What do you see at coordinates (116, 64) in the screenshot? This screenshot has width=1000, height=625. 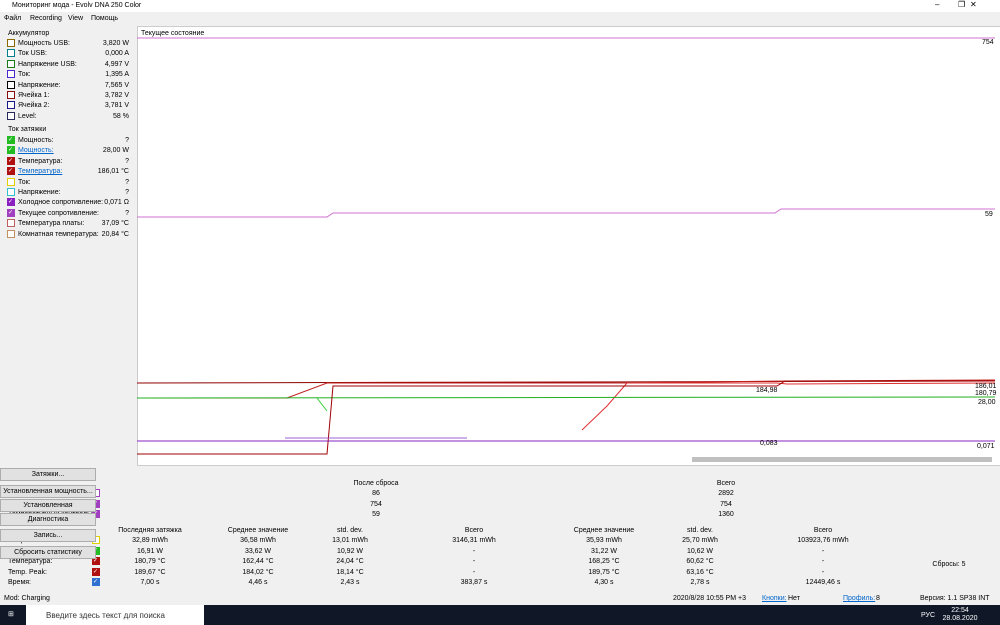 I see `row-value: 4,997 V` at bounding box center [116, 64].